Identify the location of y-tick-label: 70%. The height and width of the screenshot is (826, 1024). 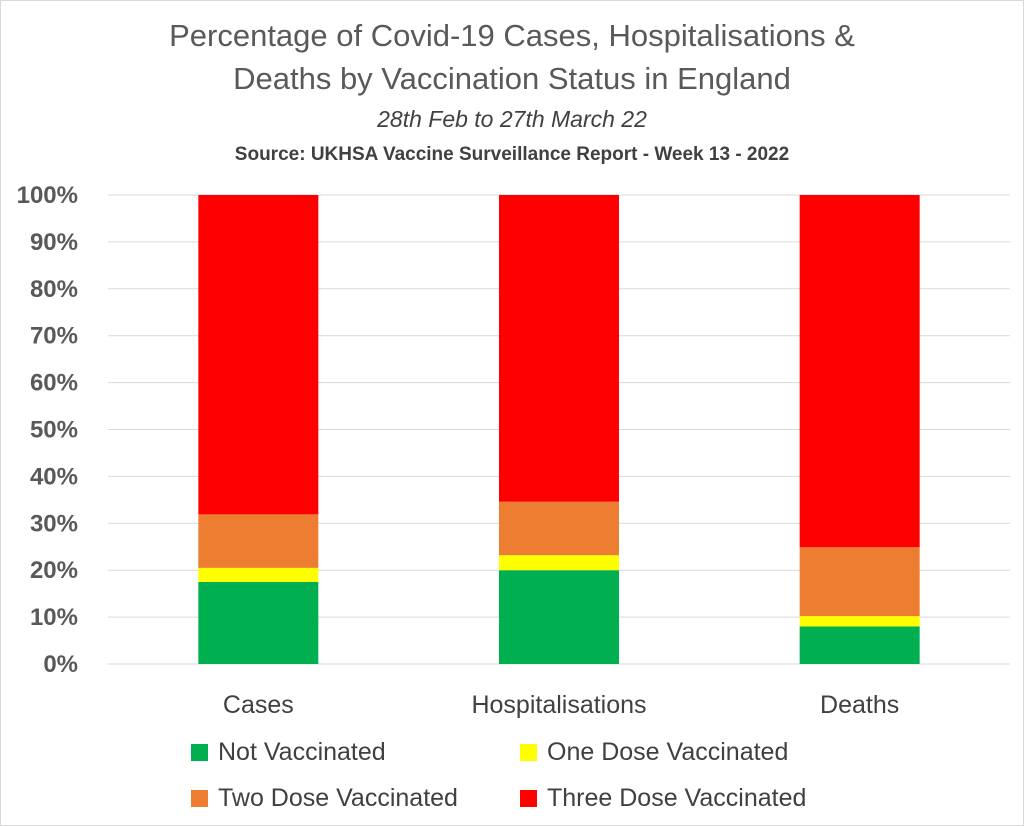
(54, 336).